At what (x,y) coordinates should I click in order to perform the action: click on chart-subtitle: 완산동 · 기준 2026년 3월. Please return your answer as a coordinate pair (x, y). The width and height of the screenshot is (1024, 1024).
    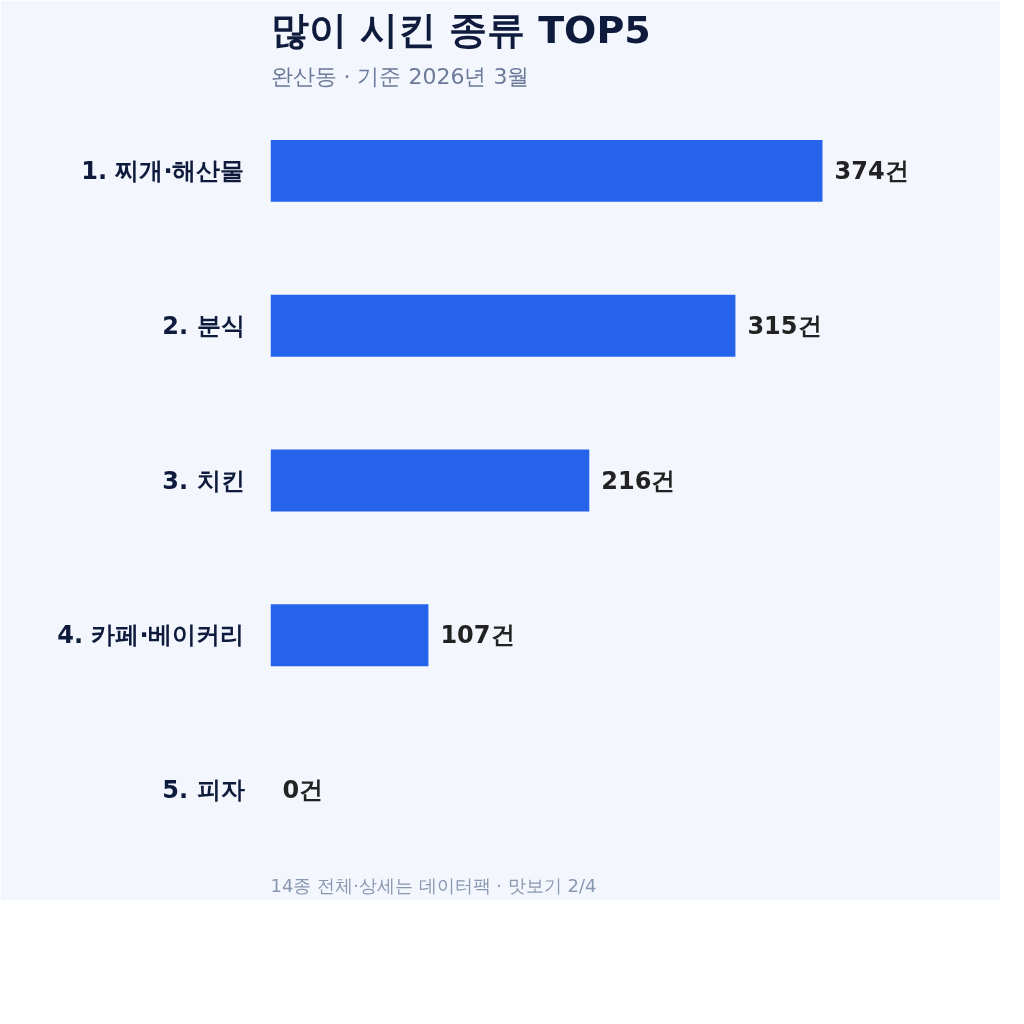
    Looking at the image, I should click on (400, 76).